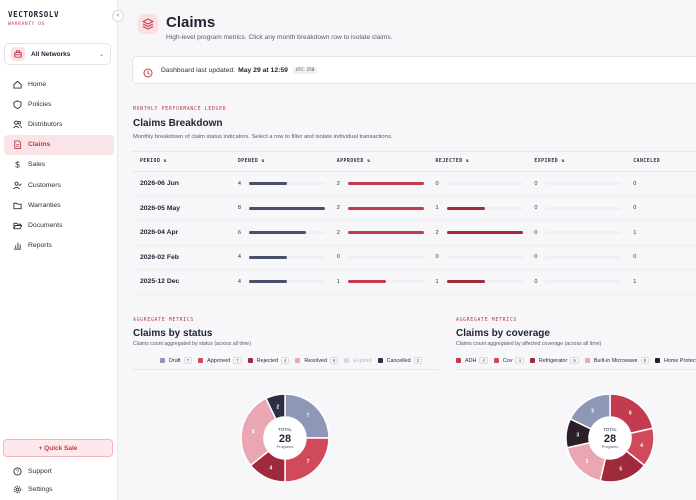 Image resolution: width=696 pixels, height=500 pixels. I want to click on legend-item: Built-in Microwave 5, so click(617, 360).